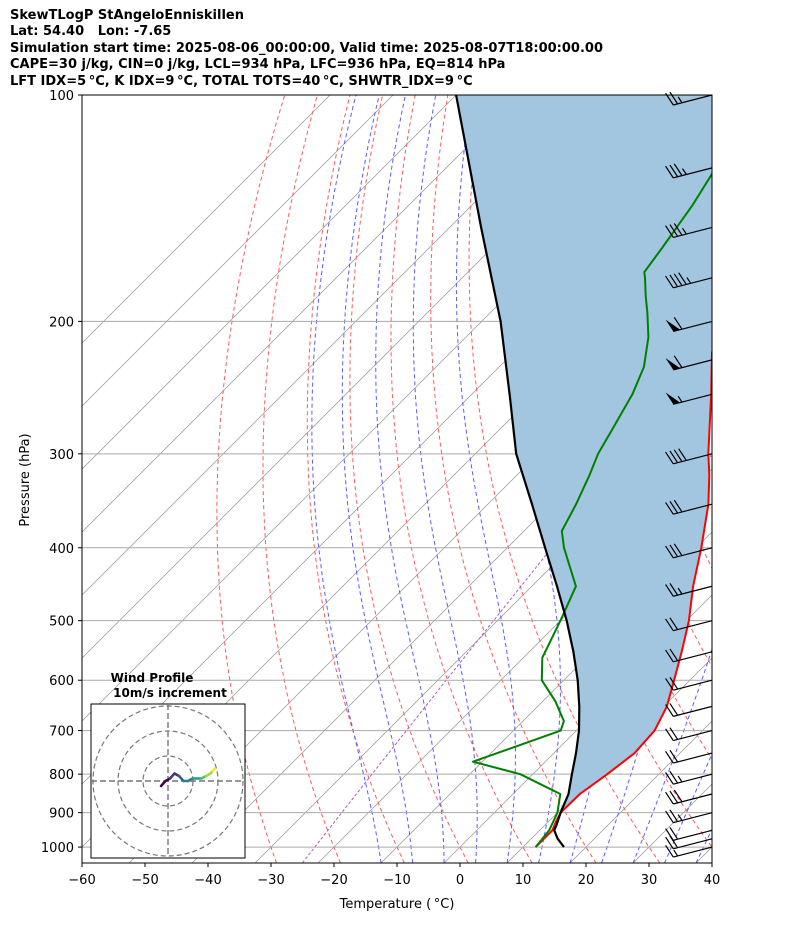 The image size is (794, 937). I want to click on hodograph-segment, so click(214, 770).